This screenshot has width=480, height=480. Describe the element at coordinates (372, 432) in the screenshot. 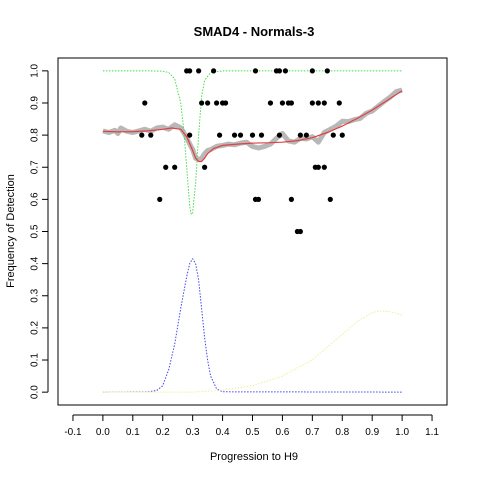

I see `x-tick-label: 0.9` at that location.